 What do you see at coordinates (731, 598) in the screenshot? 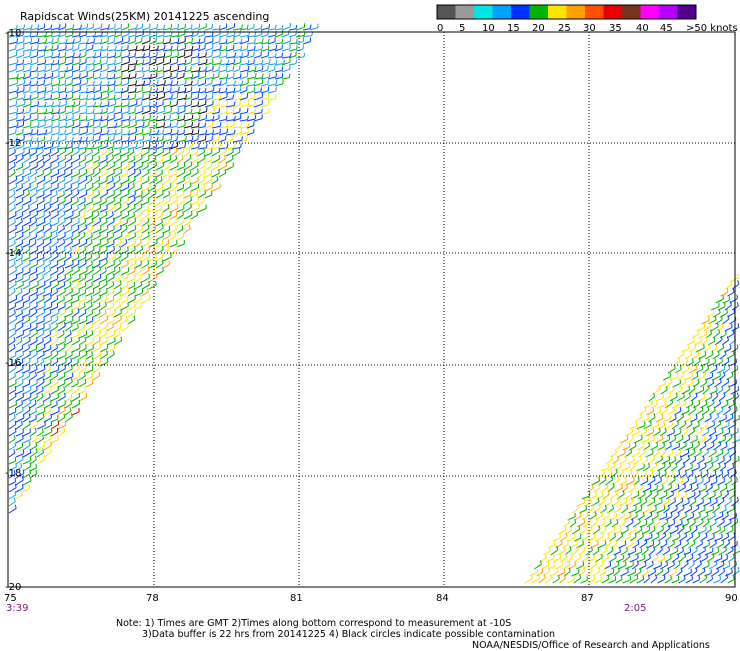
I see `lon-label-90: 90` at bounding box center [731, 598].